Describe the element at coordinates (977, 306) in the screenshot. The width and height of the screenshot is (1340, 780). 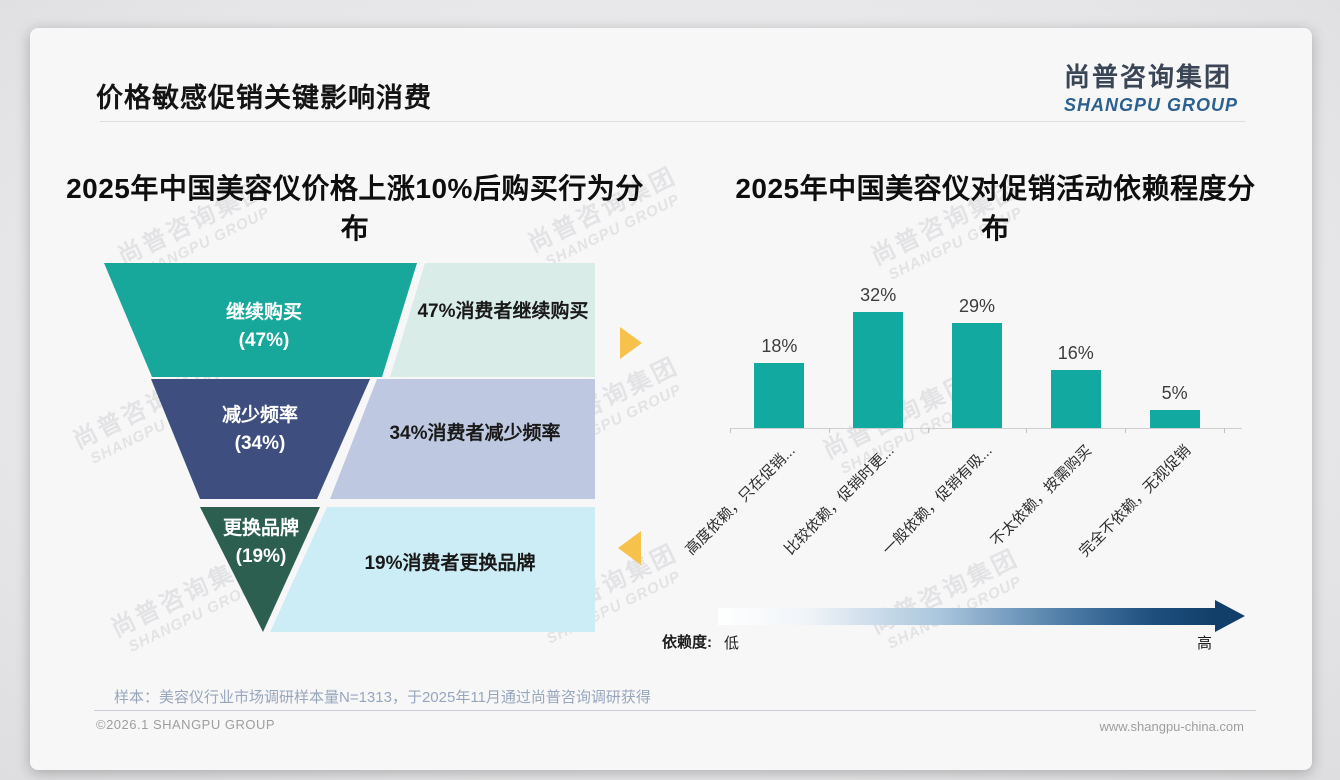
I see `bar-value-label: 29%` at that location.